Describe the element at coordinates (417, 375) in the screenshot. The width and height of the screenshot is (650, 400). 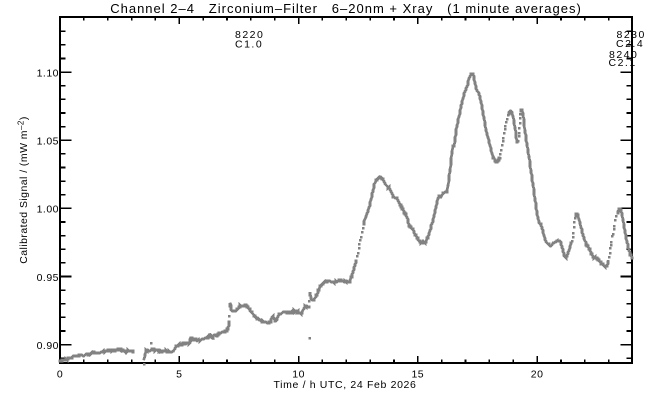
I see `svg-text: 15` at that location.